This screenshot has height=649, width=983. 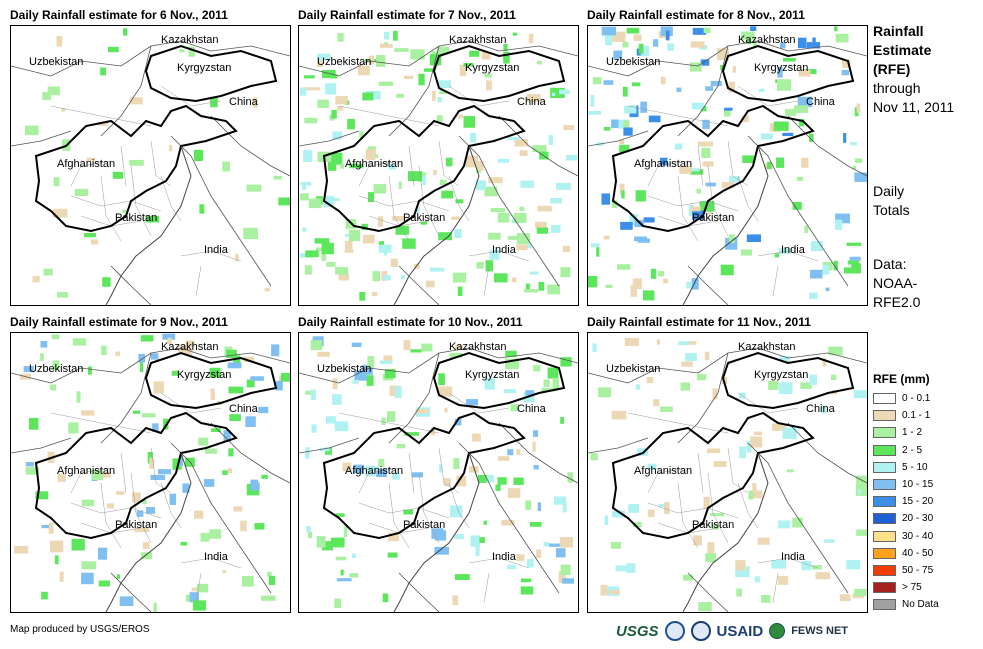 I want to click on data-line: RFE2.0, so click(x=897, y=302).